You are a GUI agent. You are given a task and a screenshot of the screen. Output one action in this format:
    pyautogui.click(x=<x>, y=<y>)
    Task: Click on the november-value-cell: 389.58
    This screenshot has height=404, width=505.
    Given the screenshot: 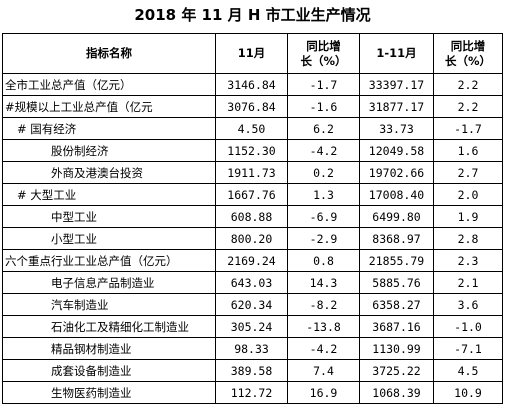 What is the action you would take?
    pyautogui.click(x=251, y=370)
    